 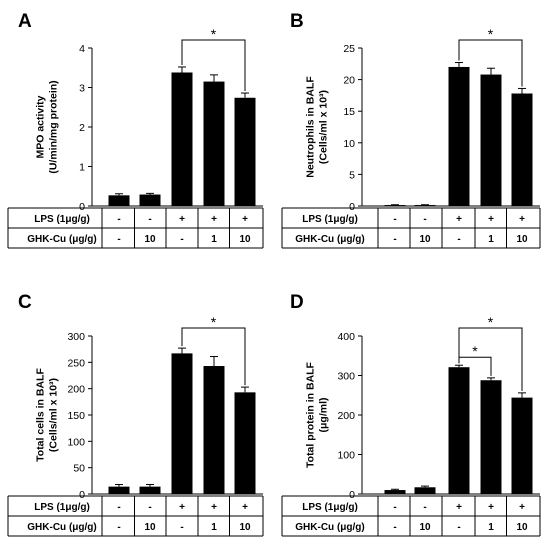 What do you see at coordinates (76, 416) in the screenshot?
I see `y-tick-label: 150` at bounding box center [76, 416].